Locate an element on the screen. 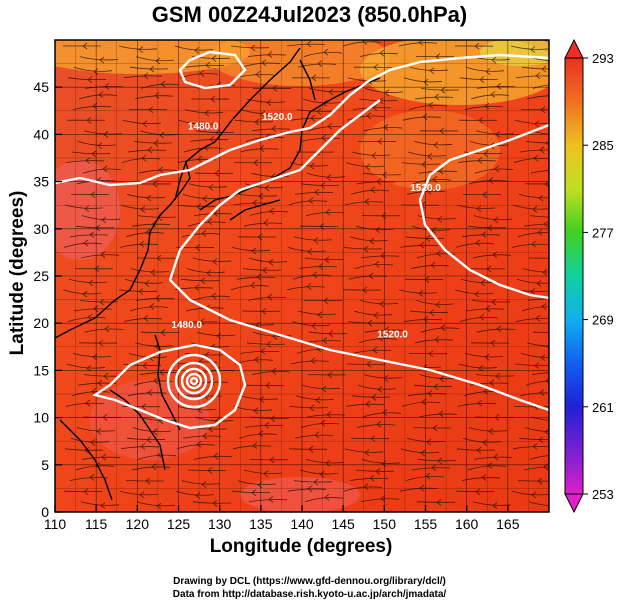  colorbar-upper-arrow is located at coordinates (574, 48).